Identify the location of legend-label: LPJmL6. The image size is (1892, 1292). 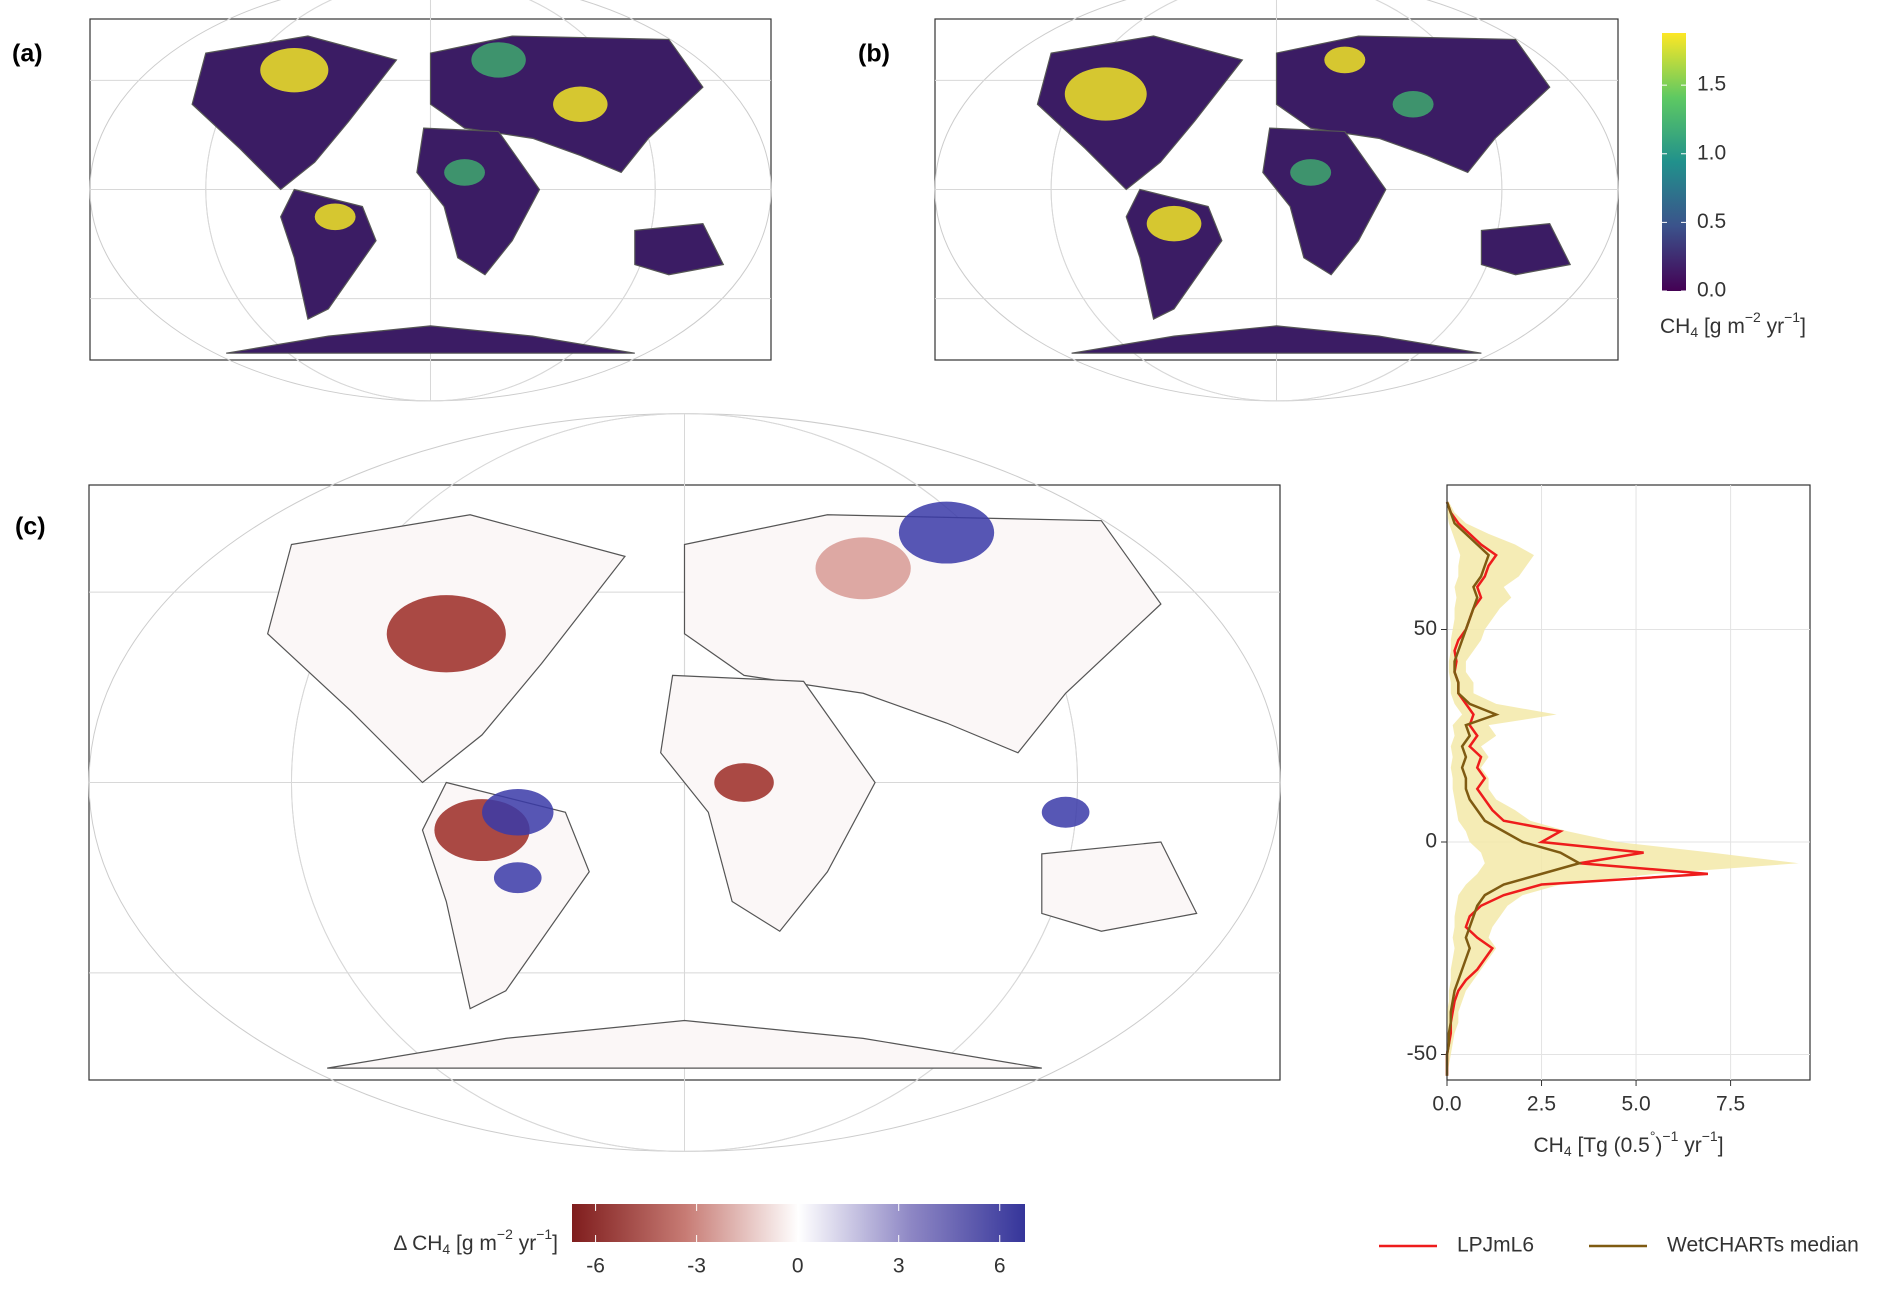
(1495, 1245).